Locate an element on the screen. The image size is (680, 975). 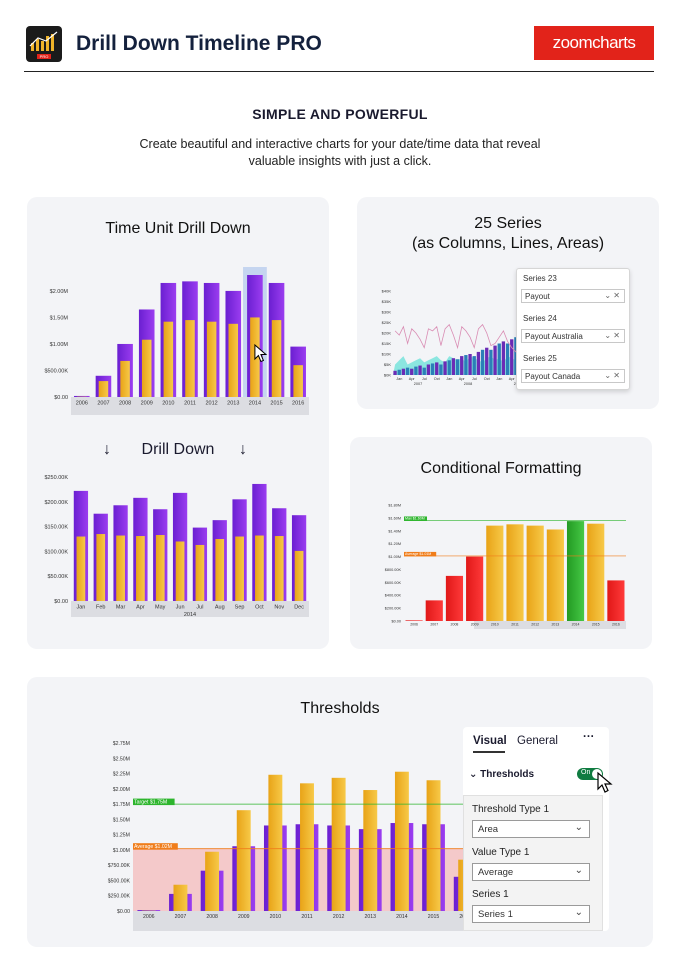
x-tick-label: Nov is located at coordinates (279, 608).